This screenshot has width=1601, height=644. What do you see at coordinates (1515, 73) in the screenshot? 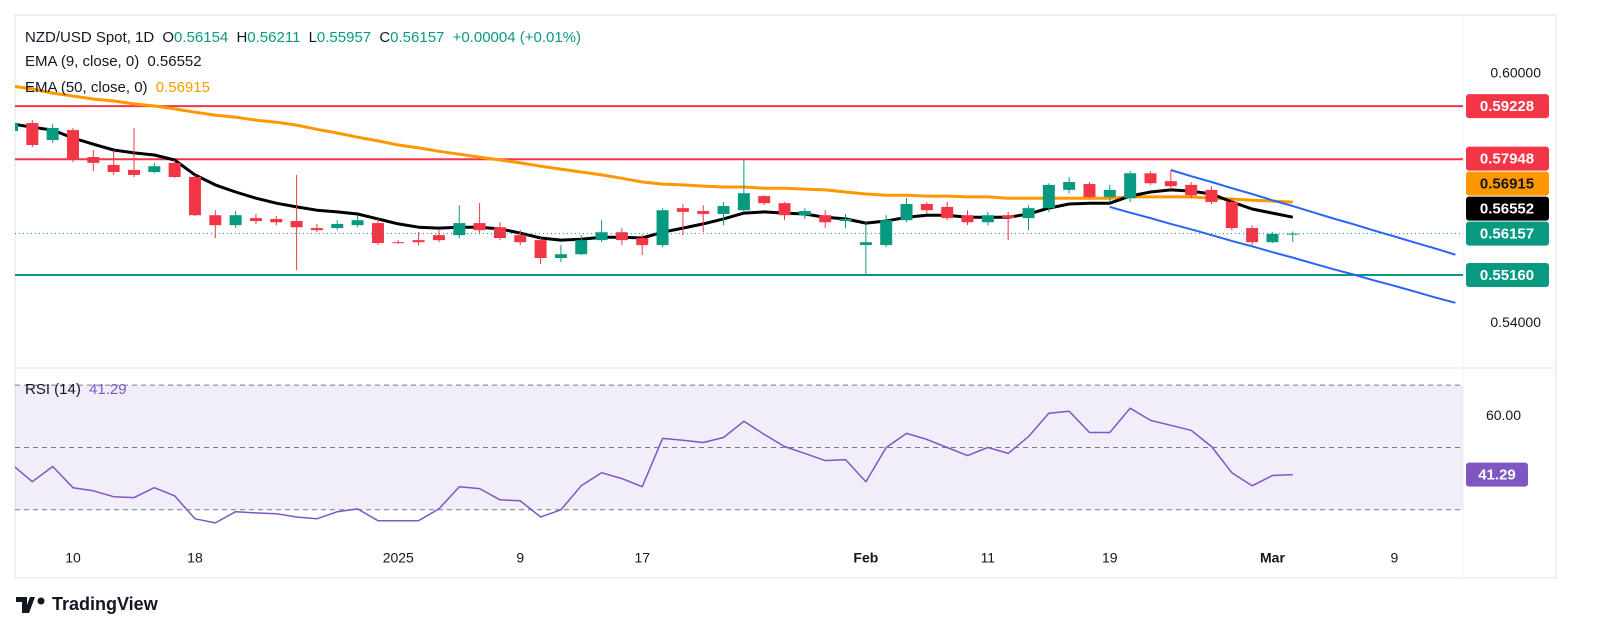
I see `y-tick-label: 0.60000` at bounding box center [1515, 73].